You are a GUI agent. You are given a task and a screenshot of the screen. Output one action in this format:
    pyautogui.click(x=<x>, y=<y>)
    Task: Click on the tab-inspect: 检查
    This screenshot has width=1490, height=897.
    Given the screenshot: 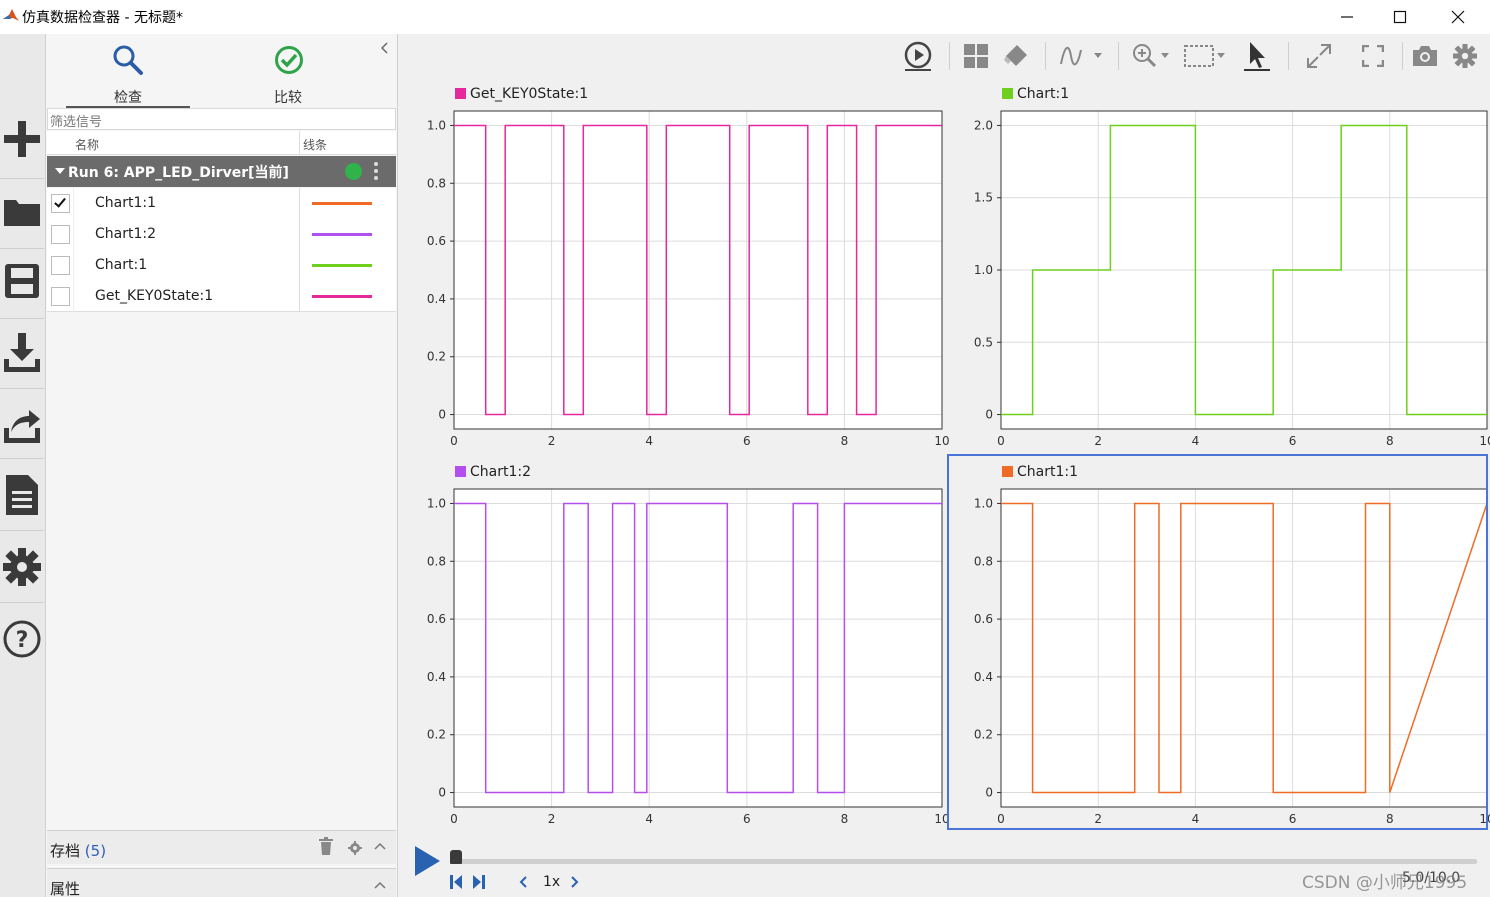 What is the action you would take?
    pyautogui.click(x=128, y=75)
    